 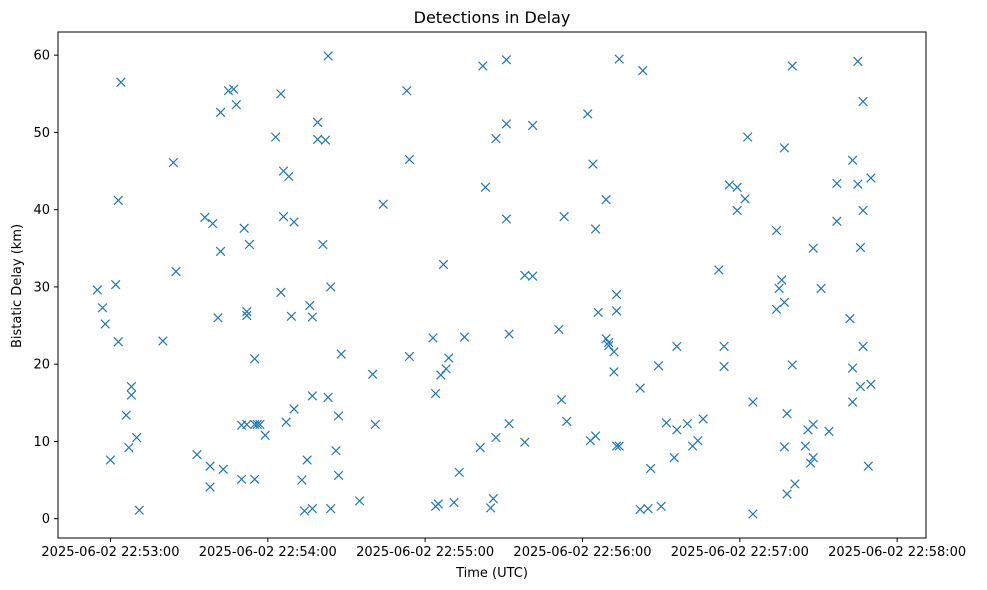 I want to click on y-axis-ticks: 0 10 20 30 40 50 60, so click(x=45, y=288).